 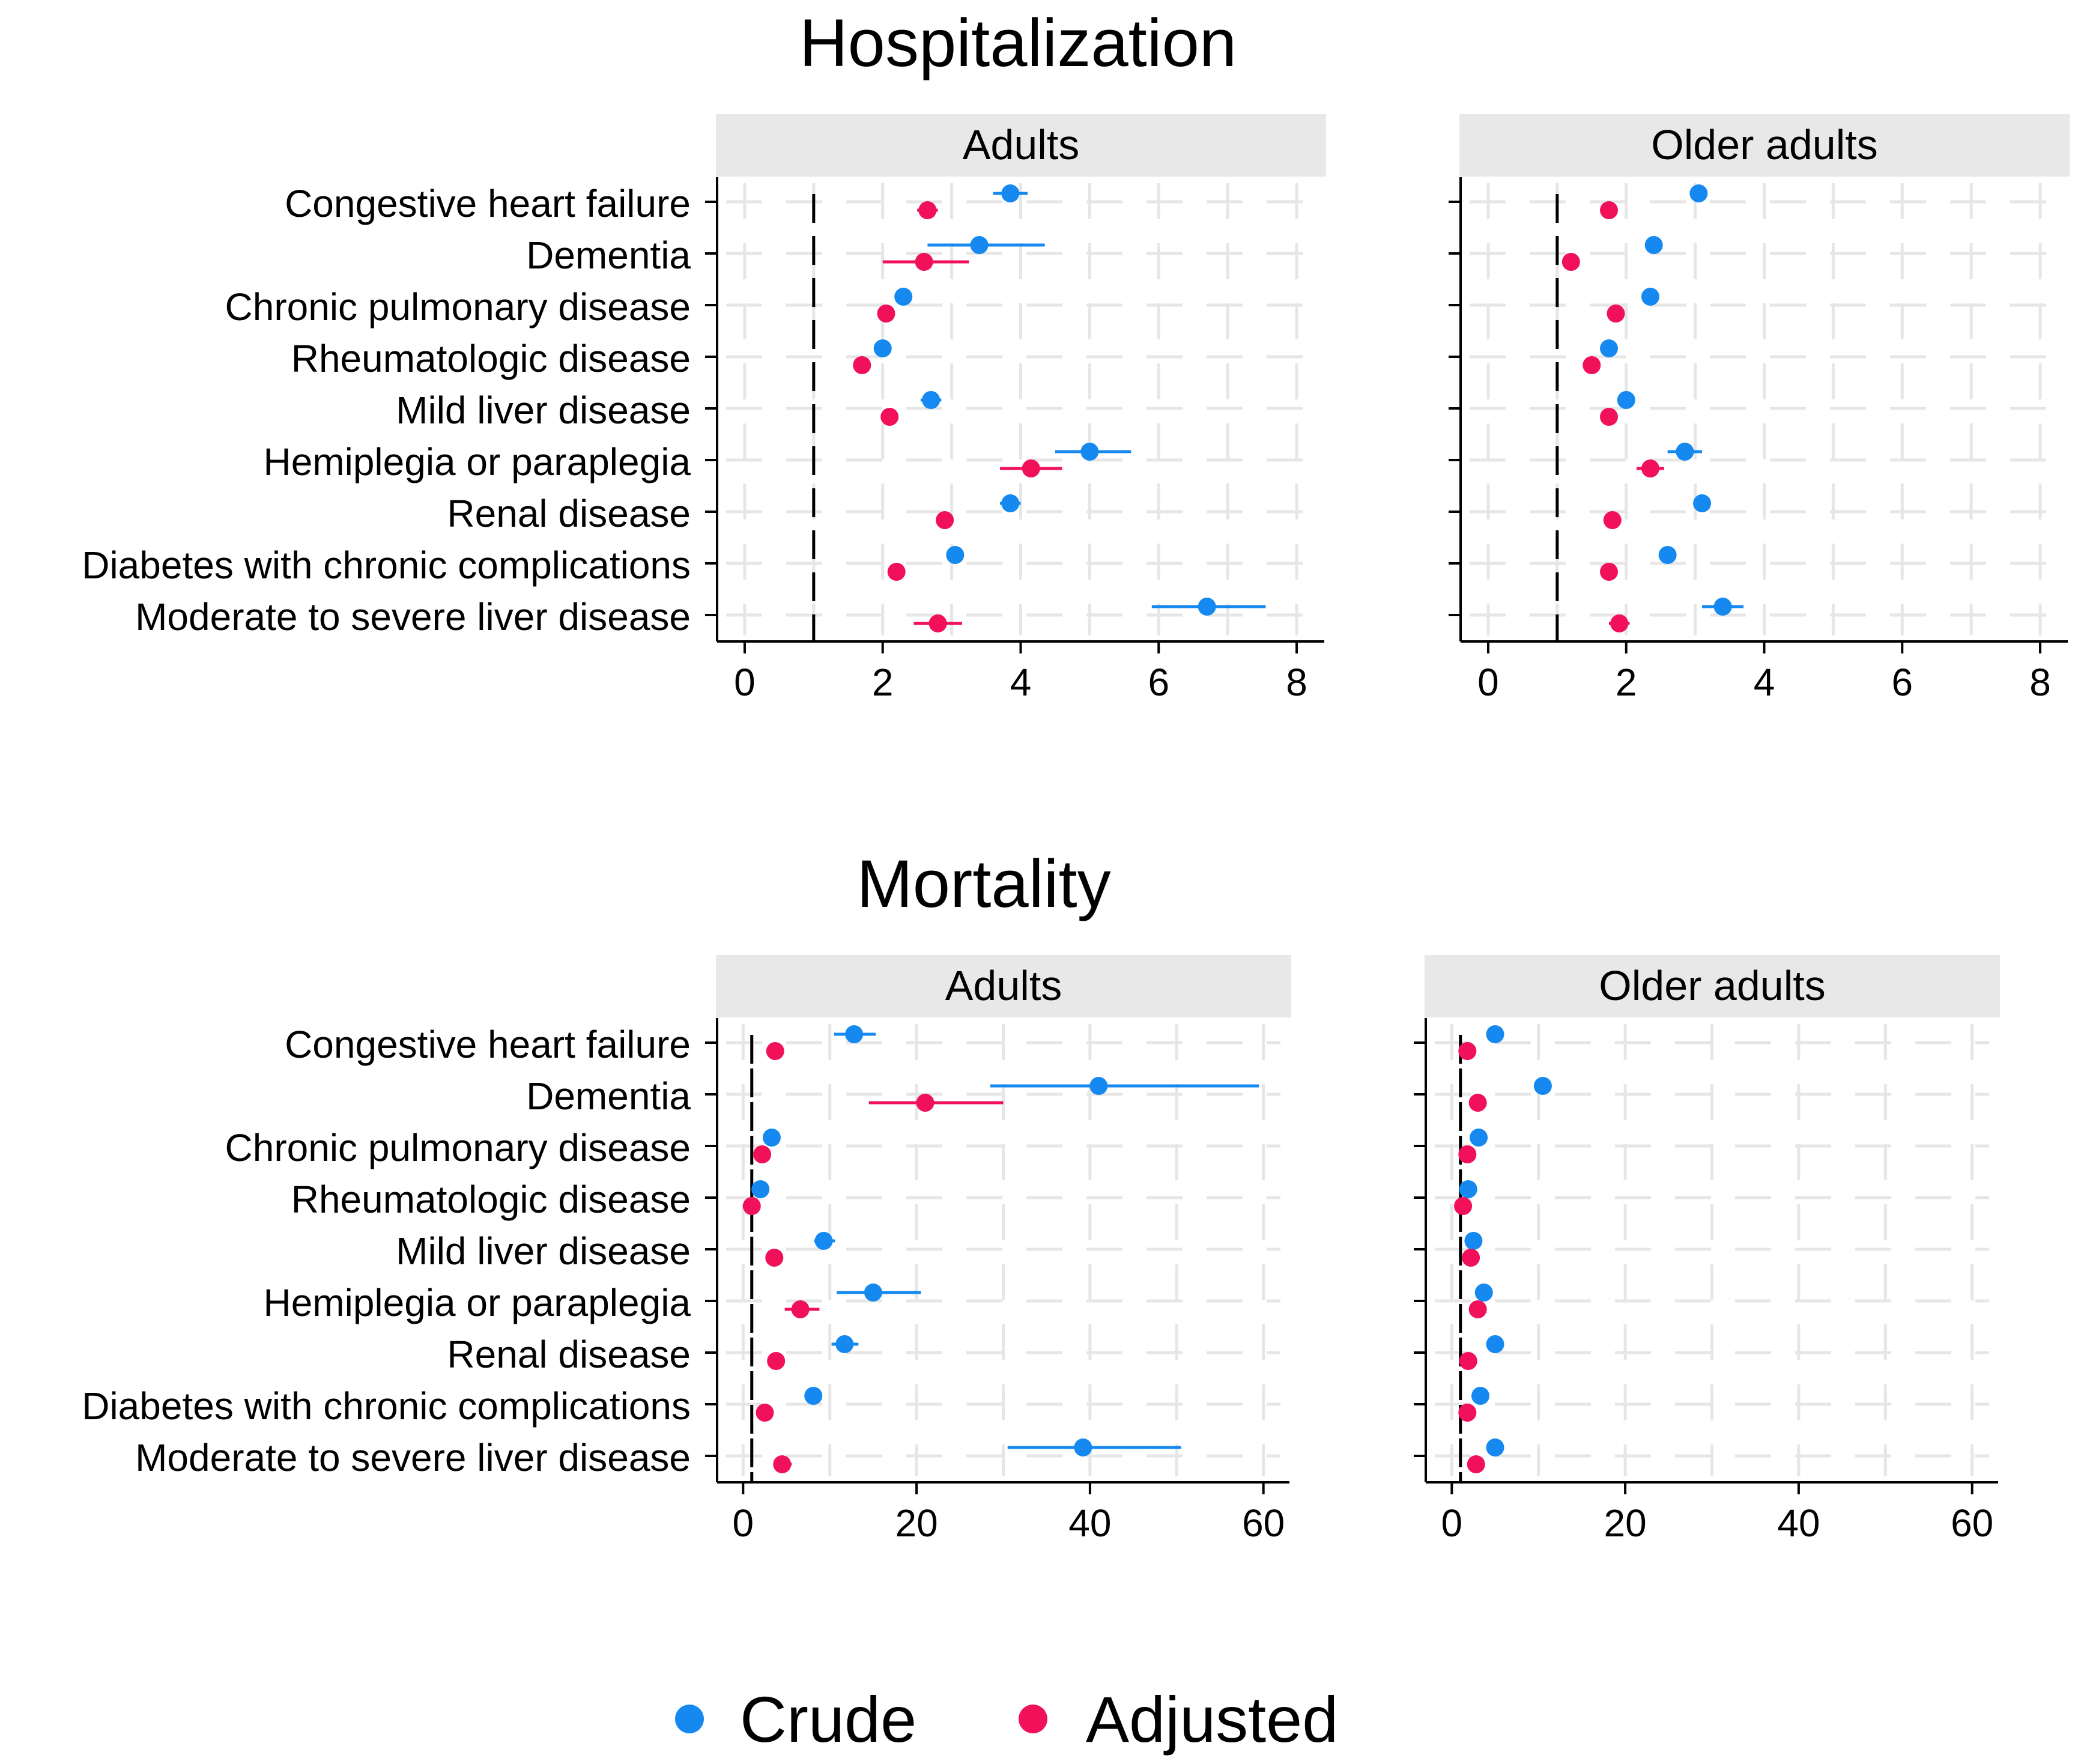 What do you see at coordinates (477, 461) in the screenshot?
I see `category-label: Hemiplegia or paraplegia` at bounding box center [477, 461].